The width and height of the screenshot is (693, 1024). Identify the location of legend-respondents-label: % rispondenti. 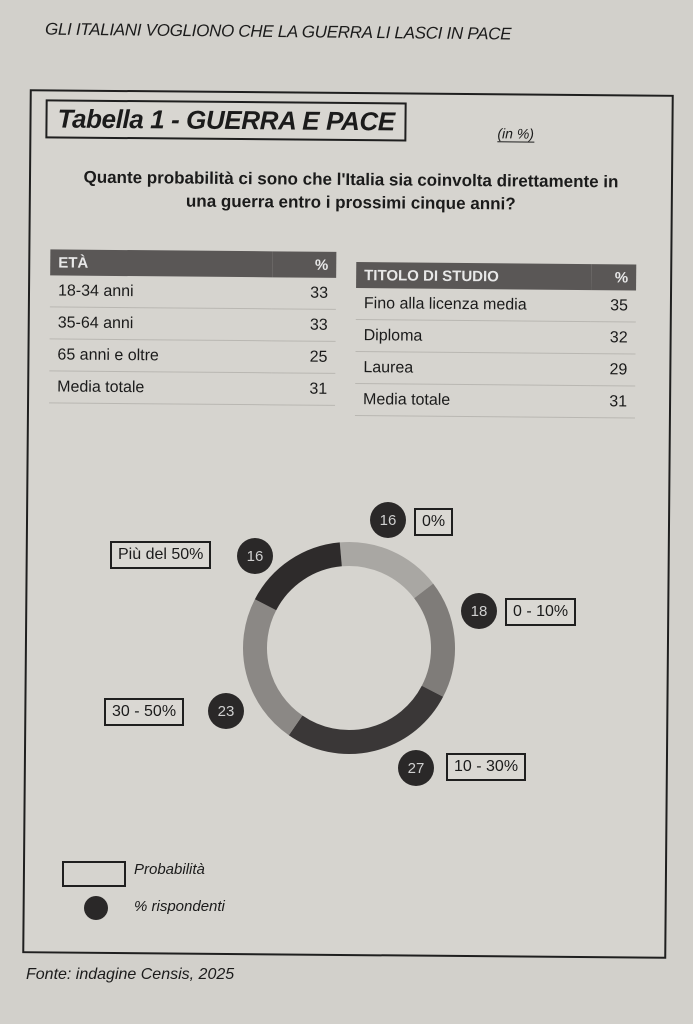
(179, 906).